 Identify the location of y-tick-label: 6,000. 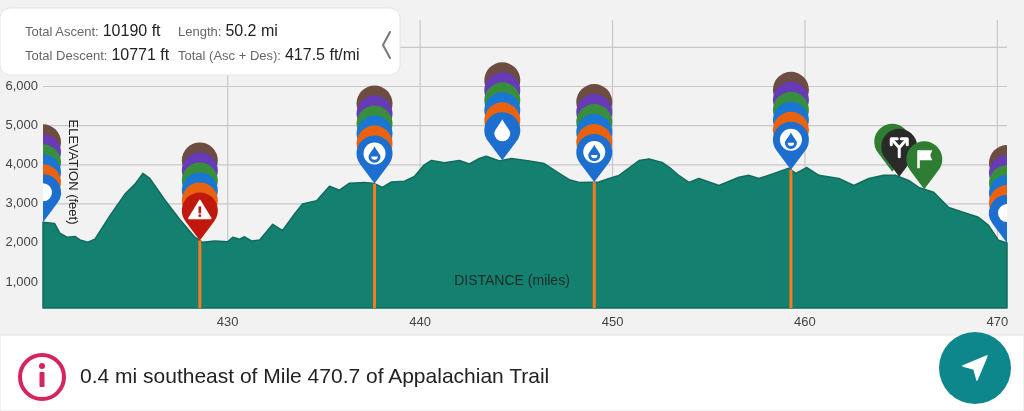
(21, 85).